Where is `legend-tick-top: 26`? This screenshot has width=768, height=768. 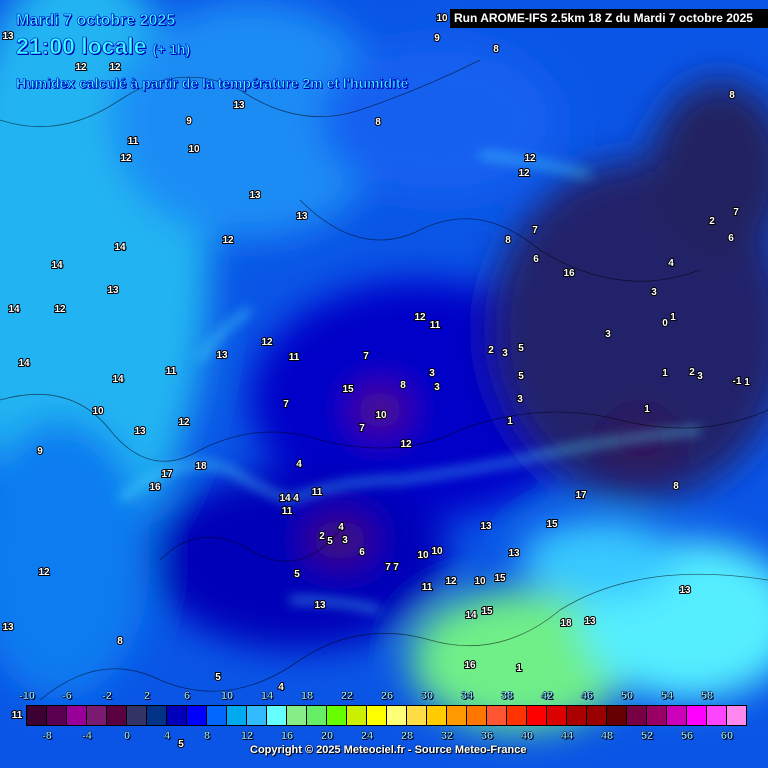
legend-tick-top: 26 is located at coordinates (387, 696).